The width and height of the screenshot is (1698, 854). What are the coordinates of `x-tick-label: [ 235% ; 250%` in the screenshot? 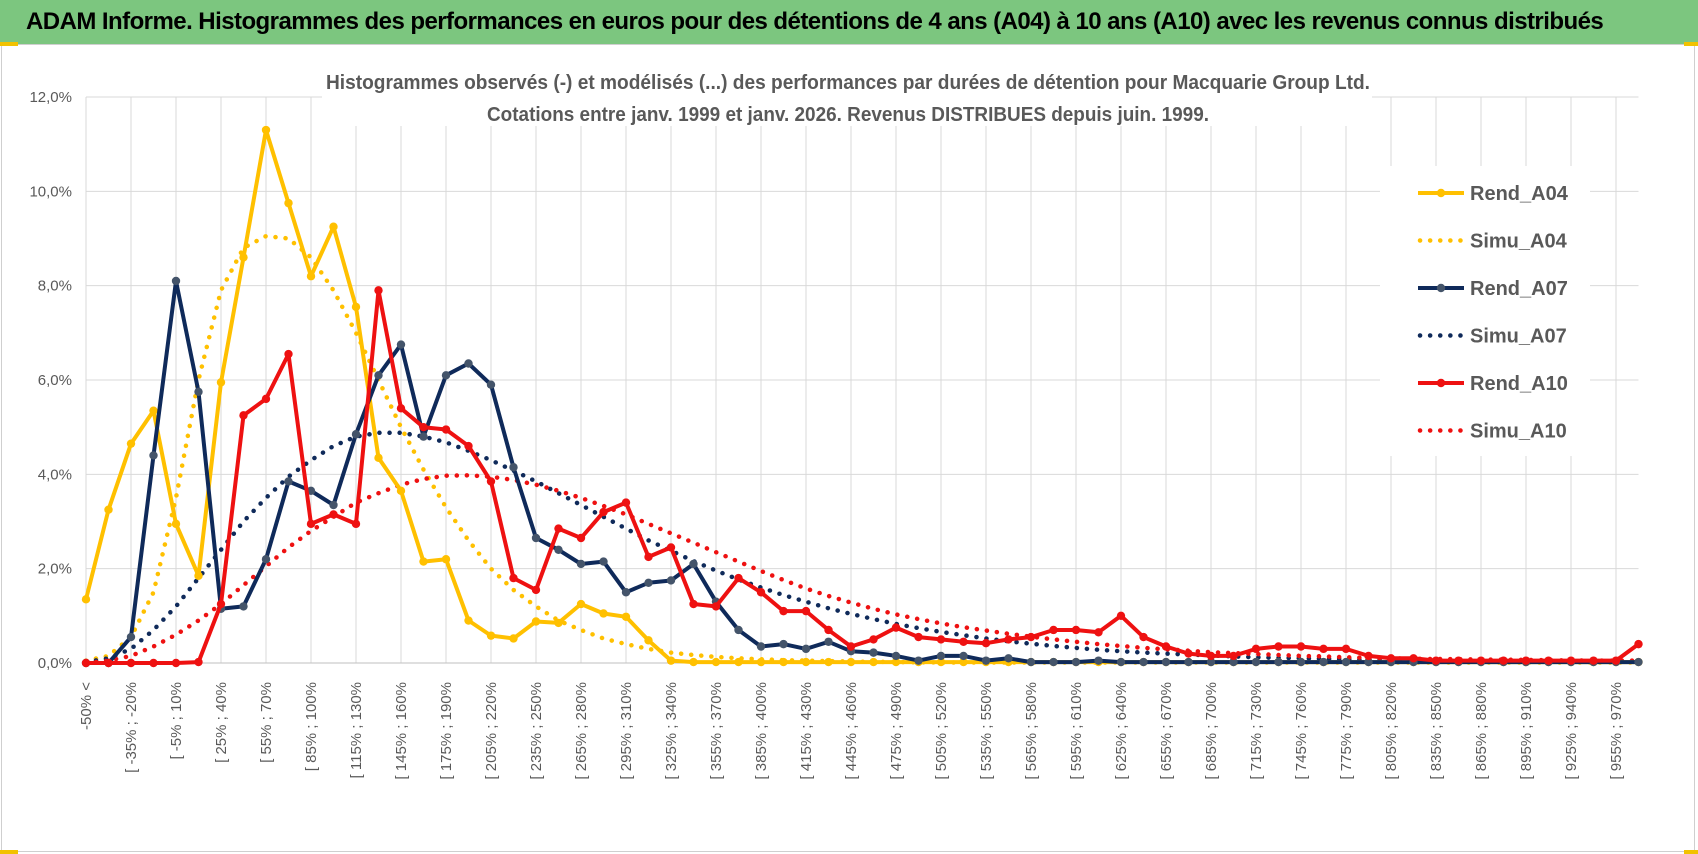 It's located at (536, 731).